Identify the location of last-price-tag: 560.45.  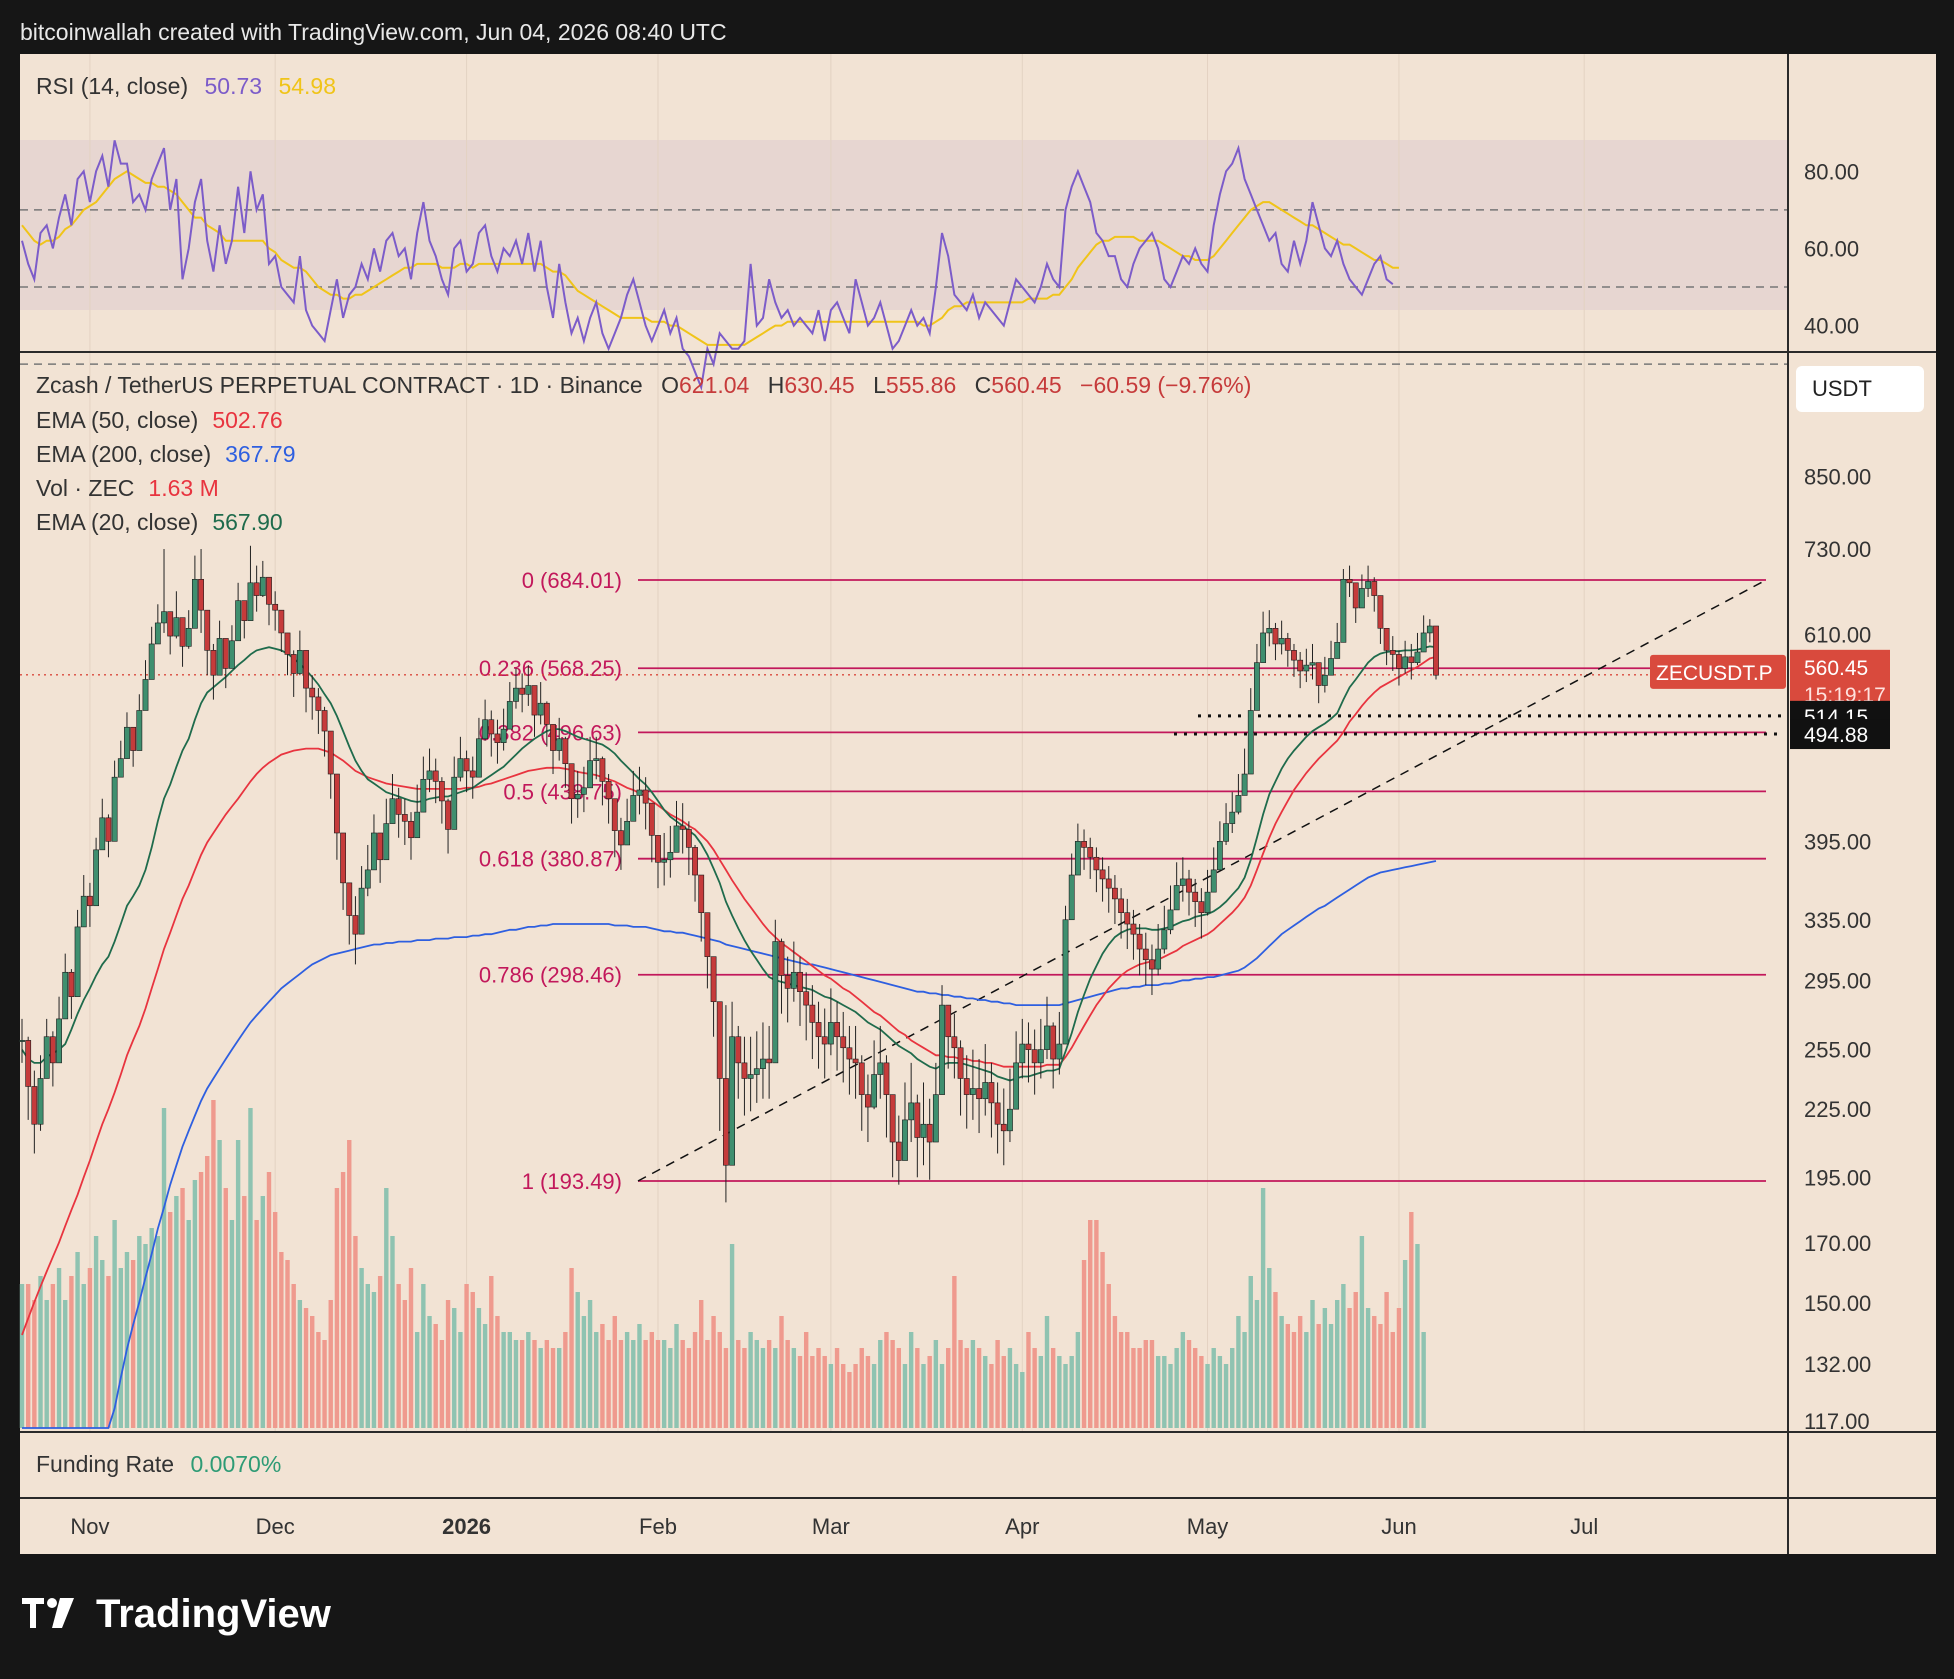
(1836, 668).